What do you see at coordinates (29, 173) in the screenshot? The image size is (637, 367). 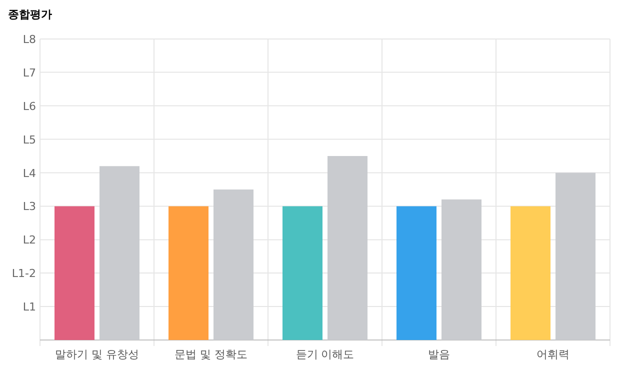 I see `ref-line-label: L4` at bounding box center [29, 173].